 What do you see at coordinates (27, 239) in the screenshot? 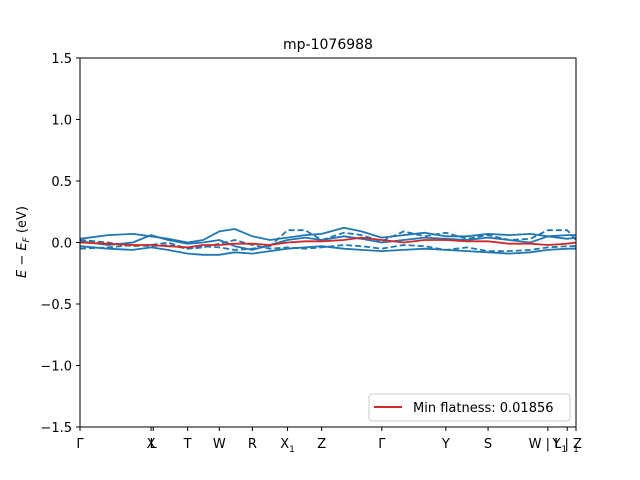
I see `y-axis-label-sub: F` at bounding box center [27, 239].